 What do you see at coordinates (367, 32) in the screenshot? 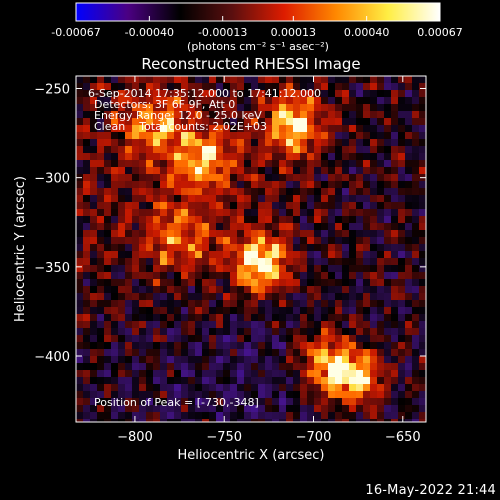
I see `colorbar-tick-label: 0.00040` at bounding box center [367, 32].